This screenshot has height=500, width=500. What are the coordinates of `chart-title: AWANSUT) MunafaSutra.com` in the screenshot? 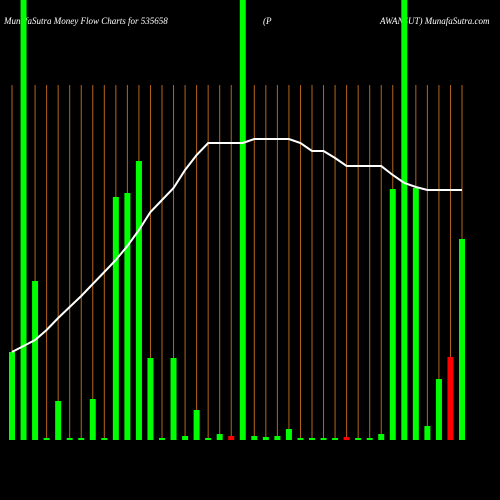 It's located at (434, 21).